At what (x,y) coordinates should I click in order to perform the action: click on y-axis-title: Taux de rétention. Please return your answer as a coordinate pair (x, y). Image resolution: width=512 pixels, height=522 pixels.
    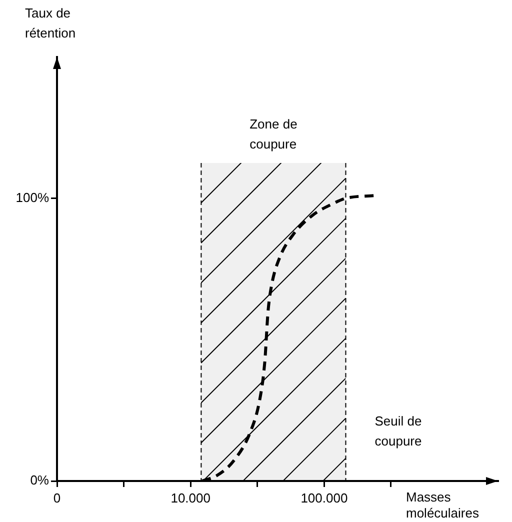
    Looking at the image, I should click on (50, 23).